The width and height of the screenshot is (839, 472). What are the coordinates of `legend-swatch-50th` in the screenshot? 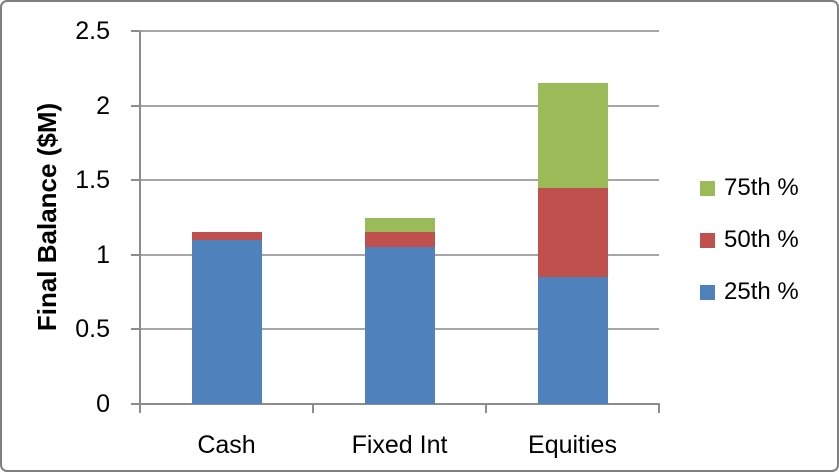 It's located at (707, 240).